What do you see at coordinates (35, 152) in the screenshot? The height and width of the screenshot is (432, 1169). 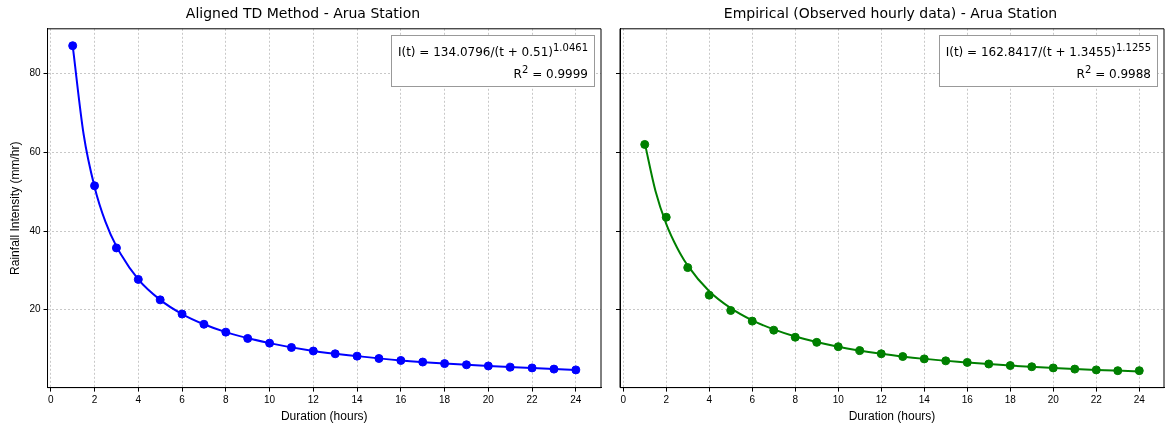 I see `y-tick-label: 60` at bounding box center [35, 152].